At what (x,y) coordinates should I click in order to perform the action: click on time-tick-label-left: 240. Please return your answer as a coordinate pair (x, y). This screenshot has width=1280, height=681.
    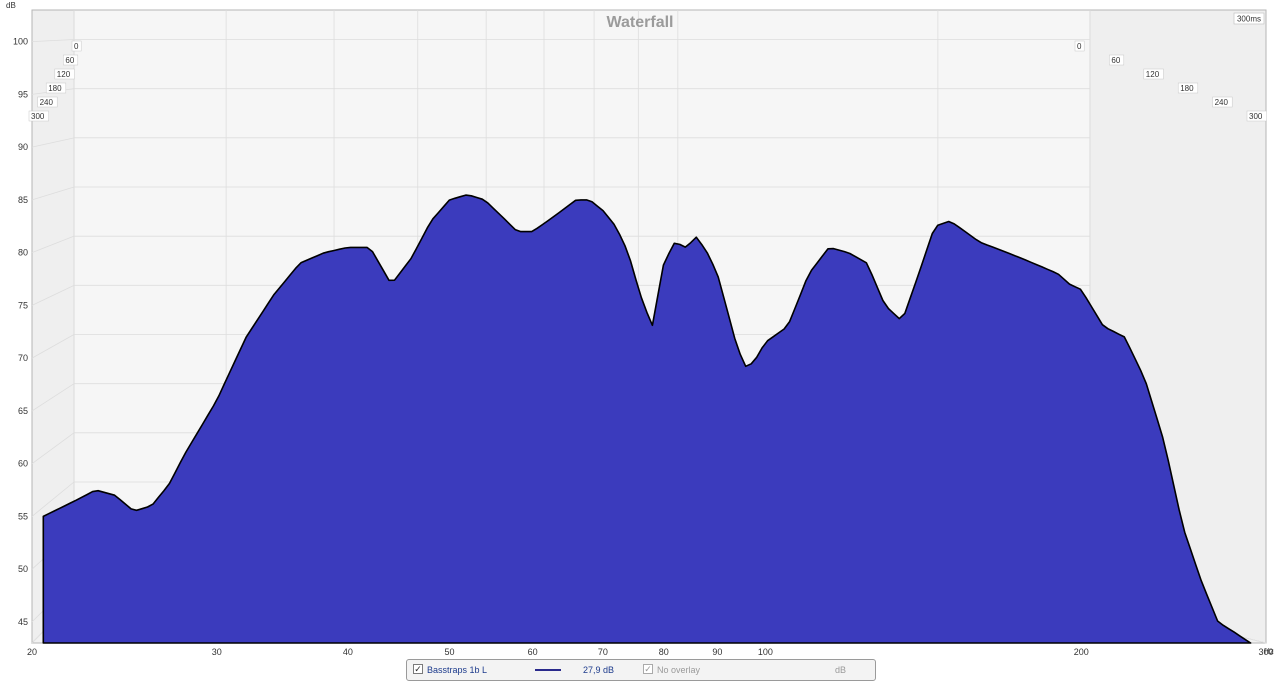
    Looking at the image, I should click on (47, 102).